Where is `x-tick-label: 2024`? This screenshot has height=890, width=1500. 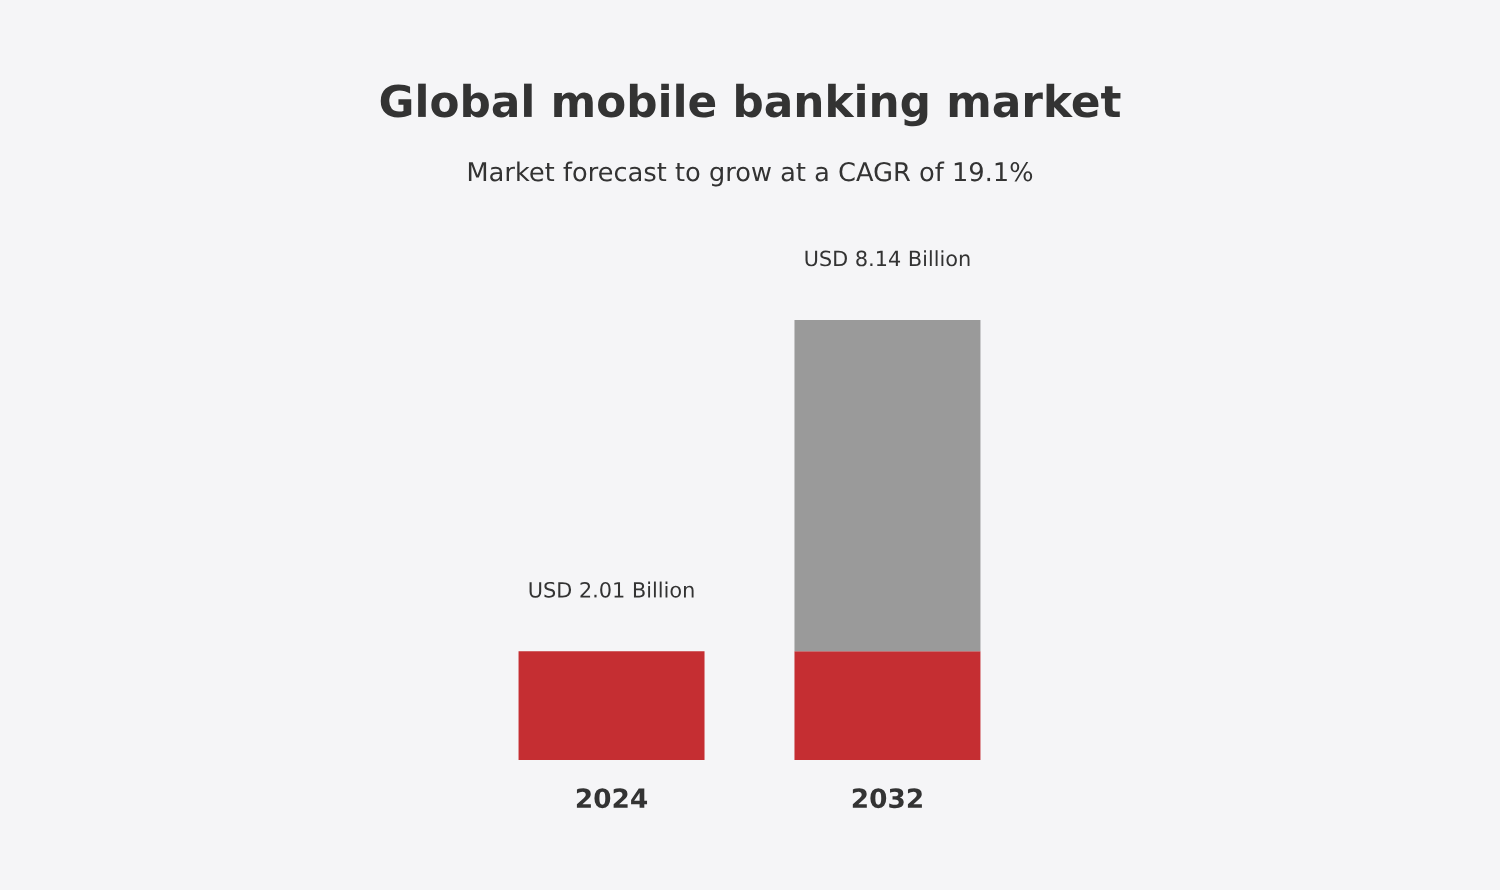
x-tick-label: 2024 is located at coordinates (612, 798).